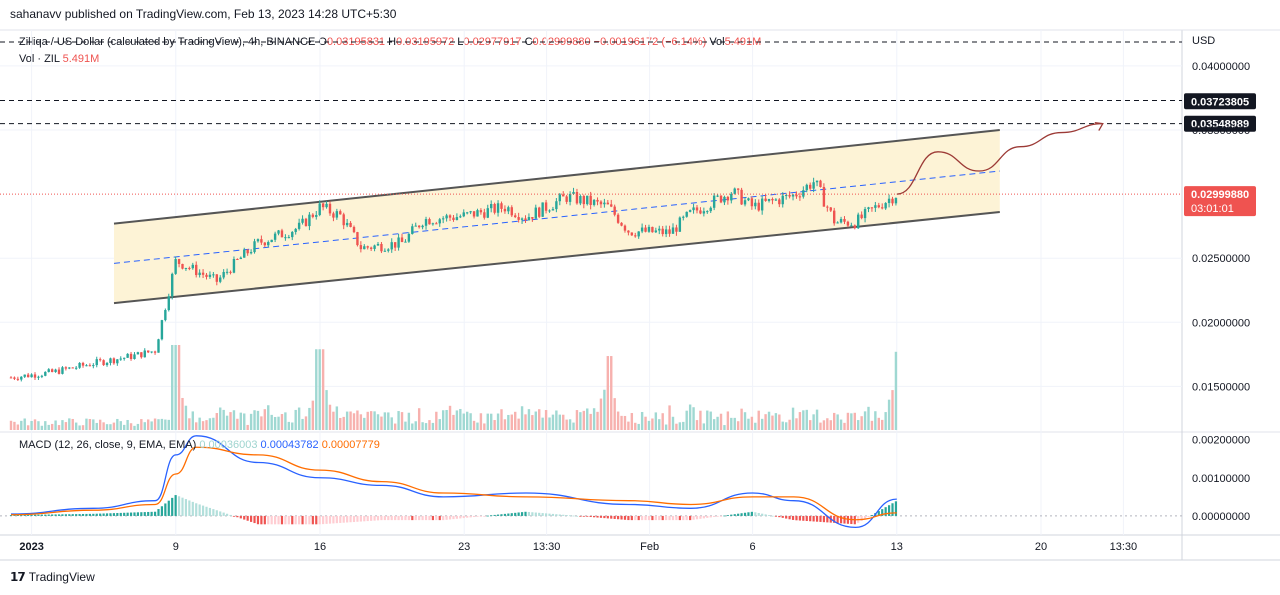 The image size is (1280, 595). Describe the element at coordinates (753, 547) in the screenshot. I see `time-tick-label: 6` at that location.